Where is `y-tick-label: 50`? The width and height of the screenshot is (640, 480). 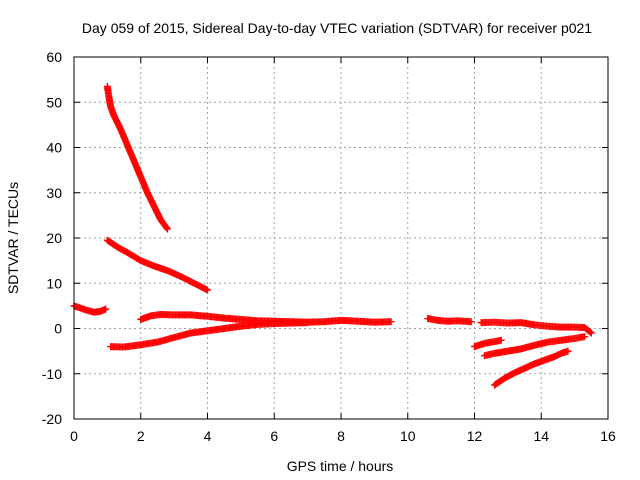
y-tick-label: 50 is located at coordinates (54, 102).